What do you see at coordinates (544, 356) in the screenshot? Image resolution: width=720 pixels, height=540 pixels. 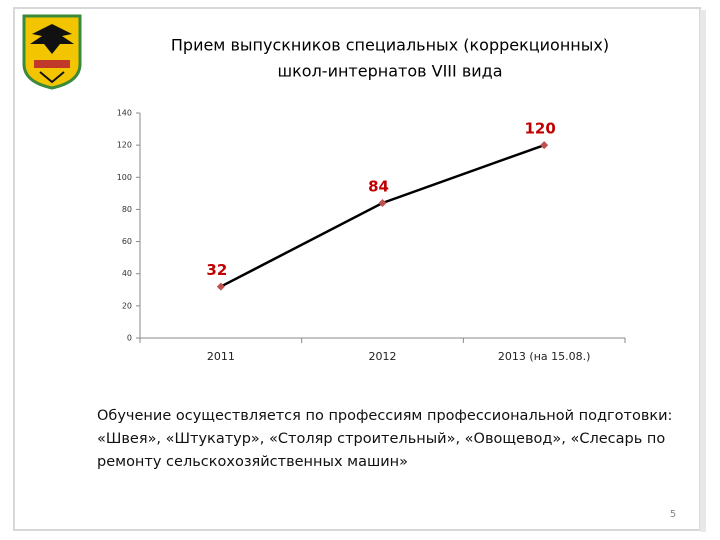 I see `x-tick-label: 2013 (на 15.08.)` at bounding box center [544, 356].